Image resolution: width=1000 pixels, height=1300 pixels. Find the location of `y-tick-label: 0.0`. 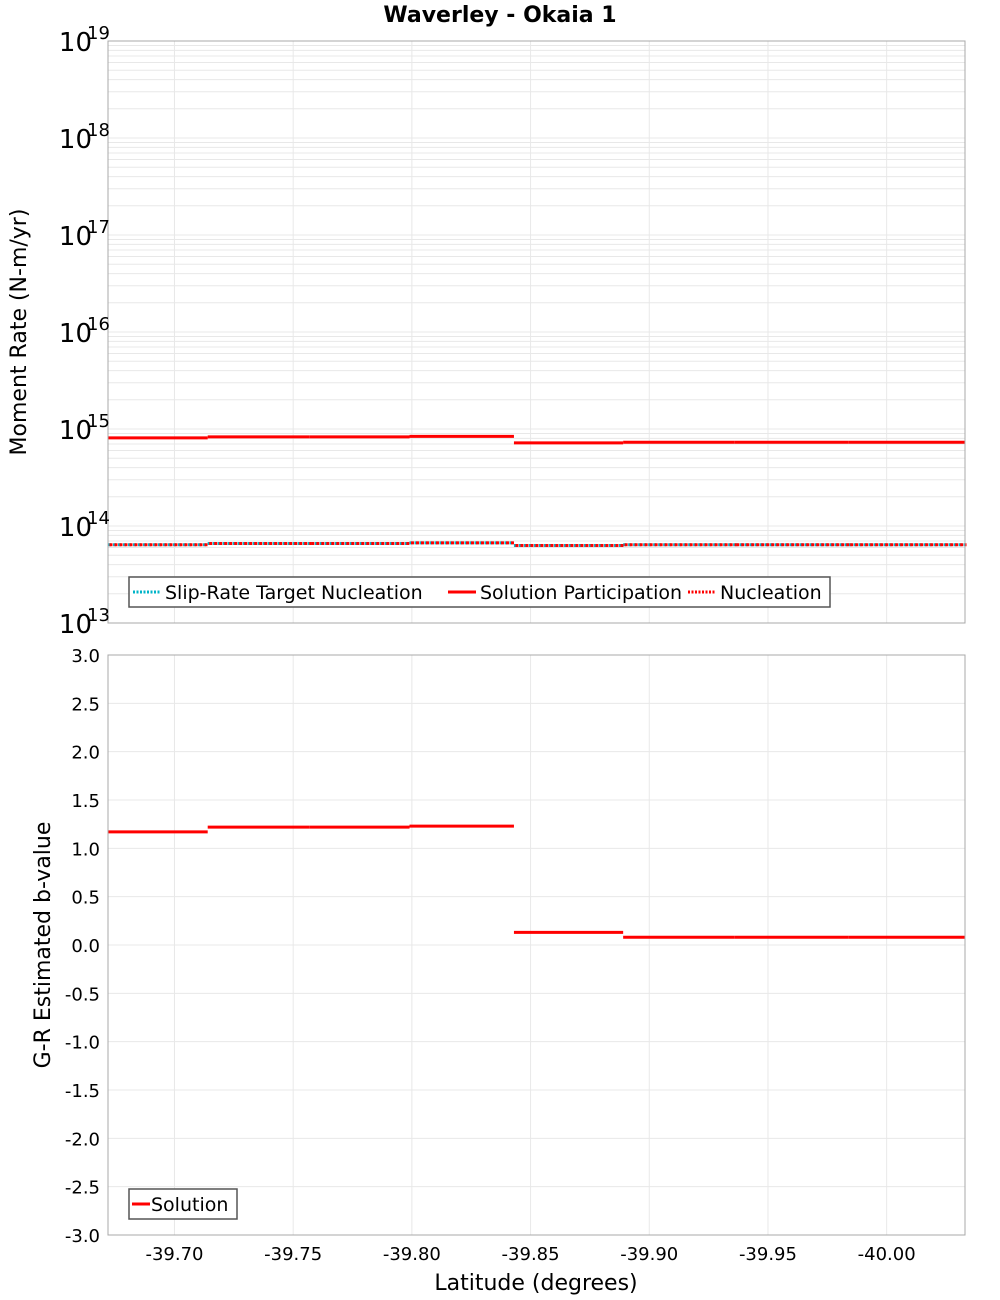

y-tick-label: 0.0 is located at coordinates (85, 946).